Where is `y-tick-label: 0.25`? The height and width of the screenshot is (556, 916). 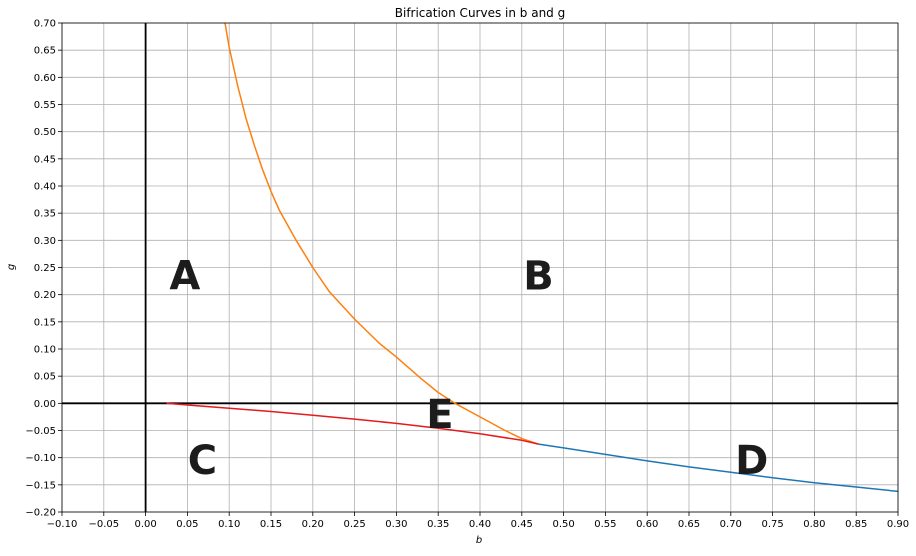
y-tick-label: 0.25 is located at coordinates (45, 268).